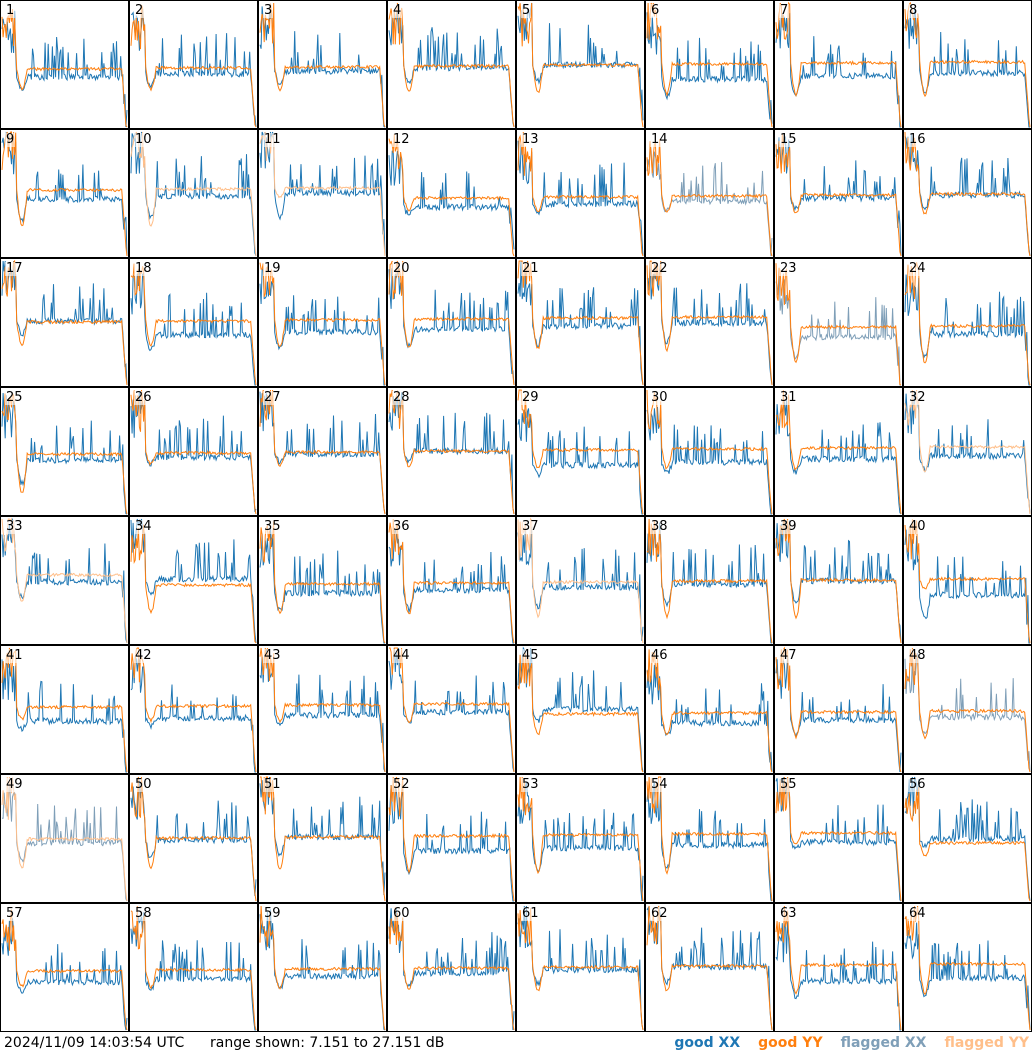 The width and height of the screenshot is (1033, 1053). I want to click on panel-19: 19, so click(322, 322).